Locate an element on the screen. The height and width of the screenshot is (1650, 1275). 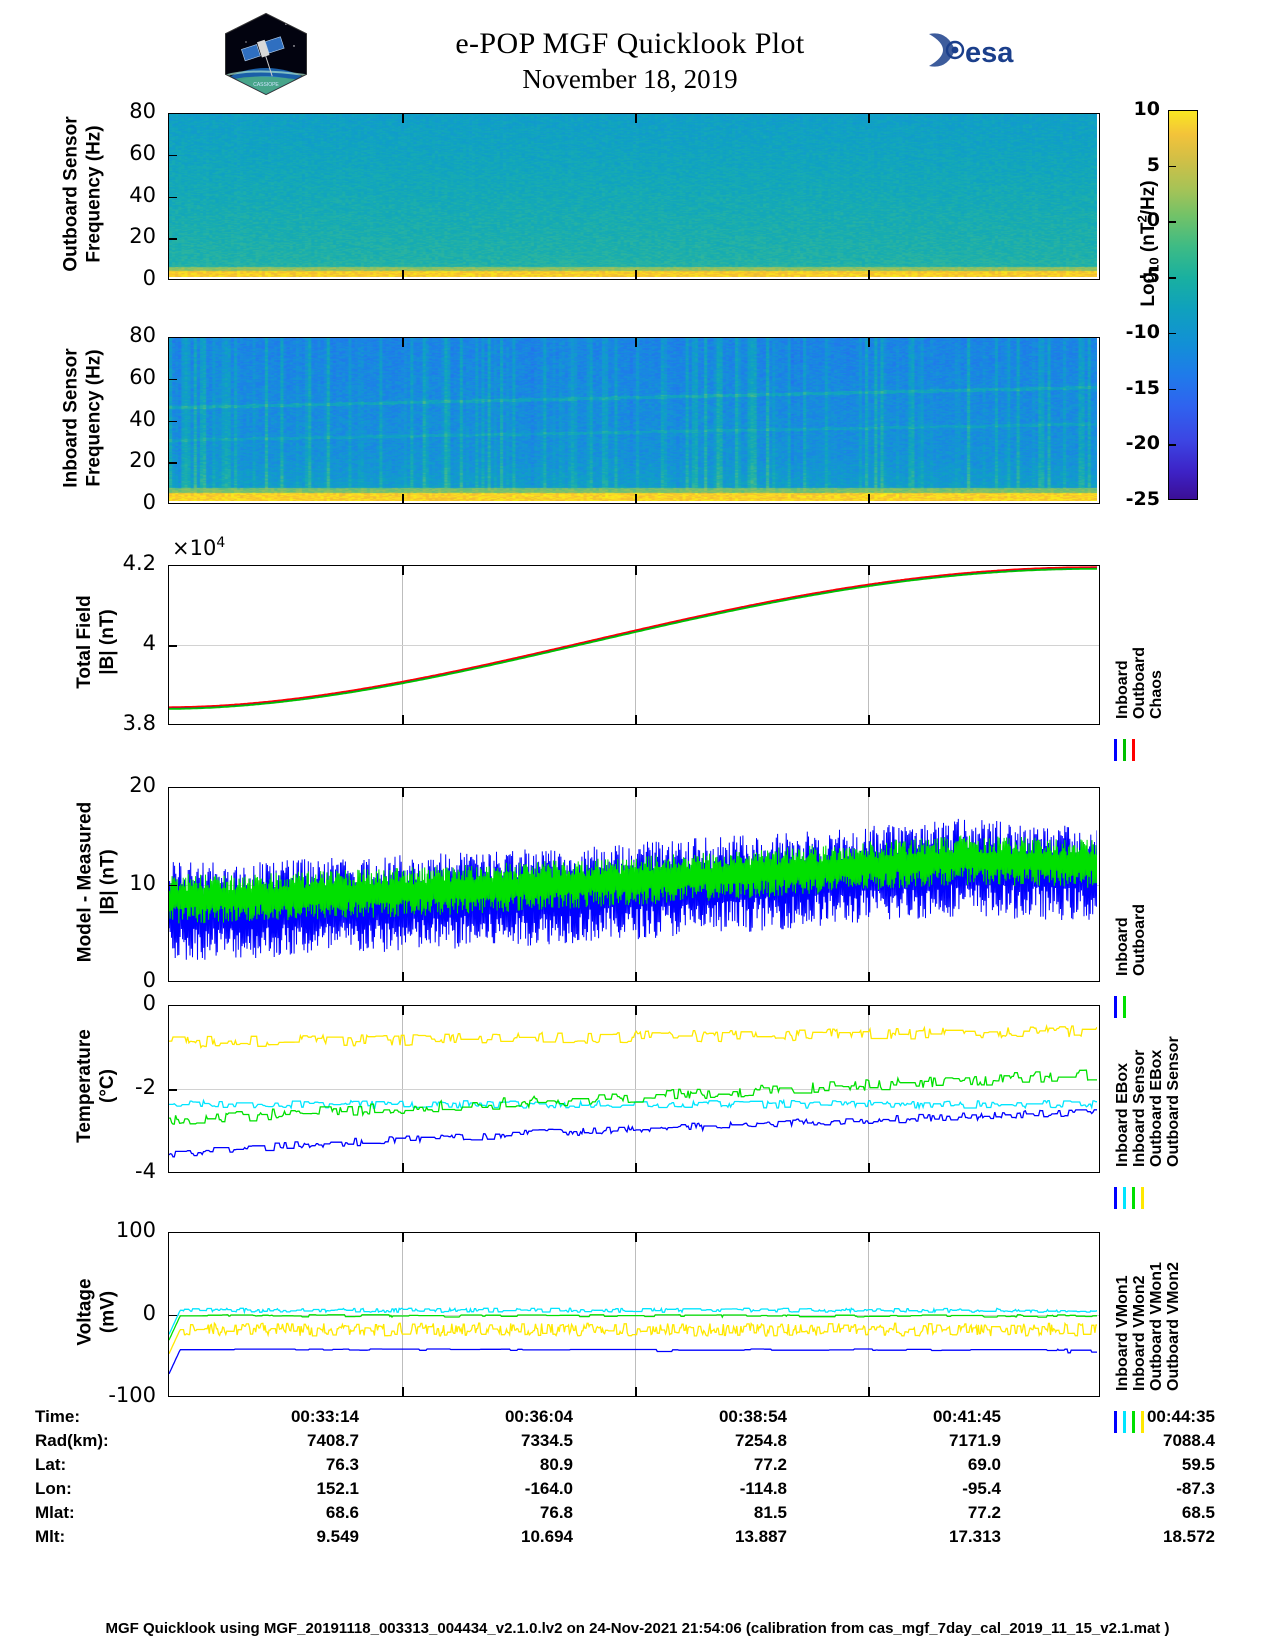
voltage-traces is located at coordinates (633, 1340).